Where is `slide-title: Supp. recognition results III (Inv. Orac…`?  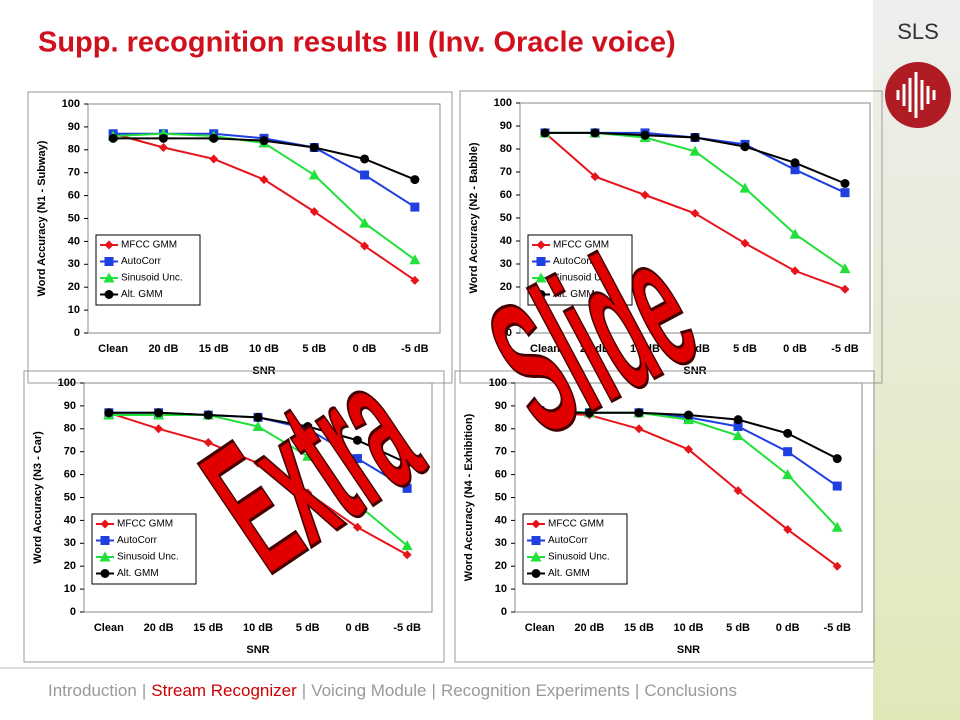
slide-title: Supp. recognition results III (Inv. Orac… is located at coordinates (357, 43).